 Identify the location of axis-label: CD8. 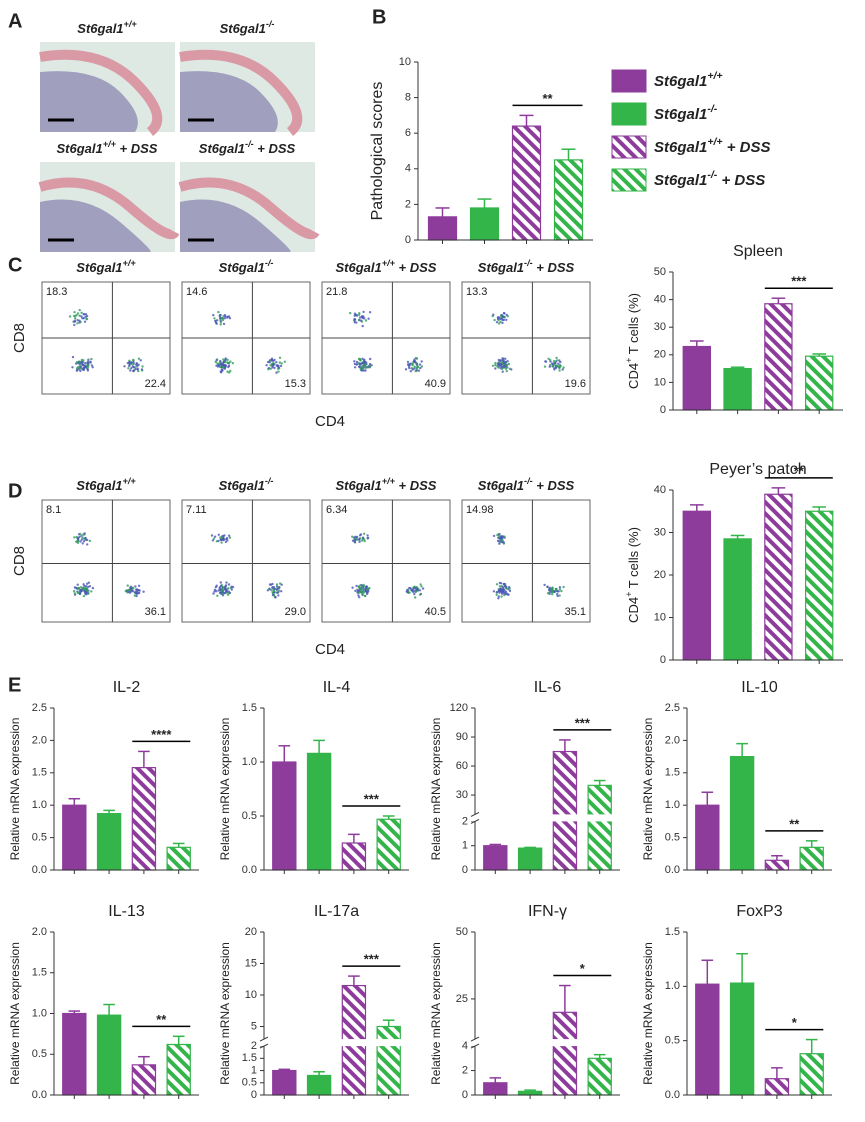
(19, 561).